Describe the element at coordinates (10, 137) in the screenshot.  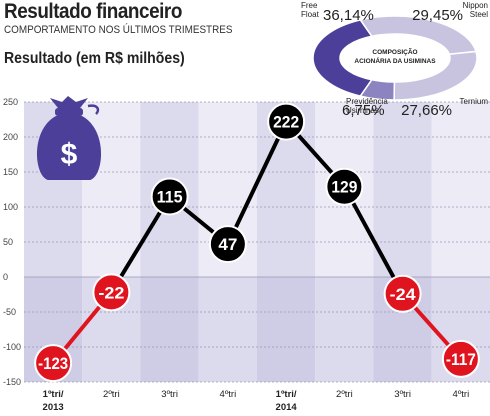
I see `y-tick-label: 200` at that location.